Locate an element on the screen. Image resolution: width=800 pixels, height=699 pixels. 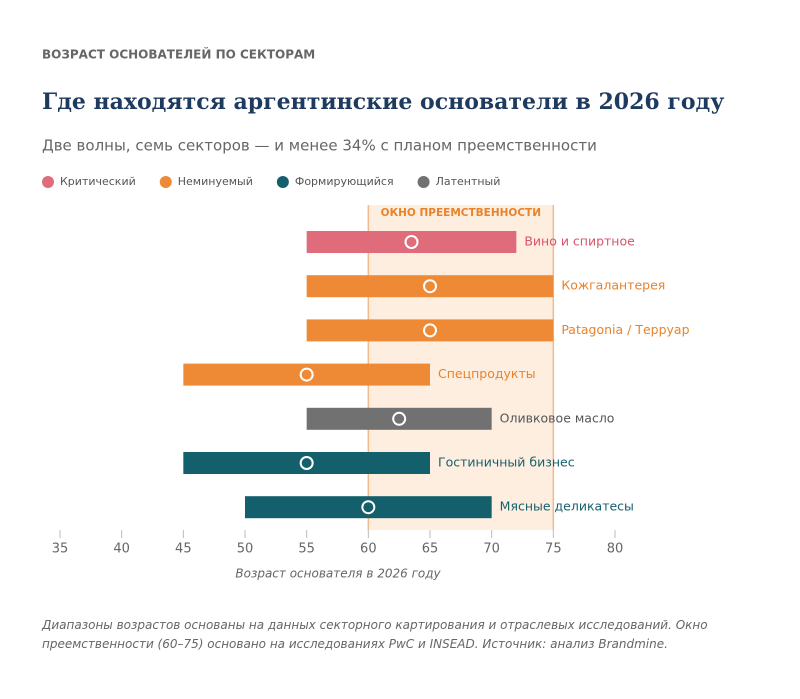
category-label: Оливковое масло is located at coordinates (557, 417).